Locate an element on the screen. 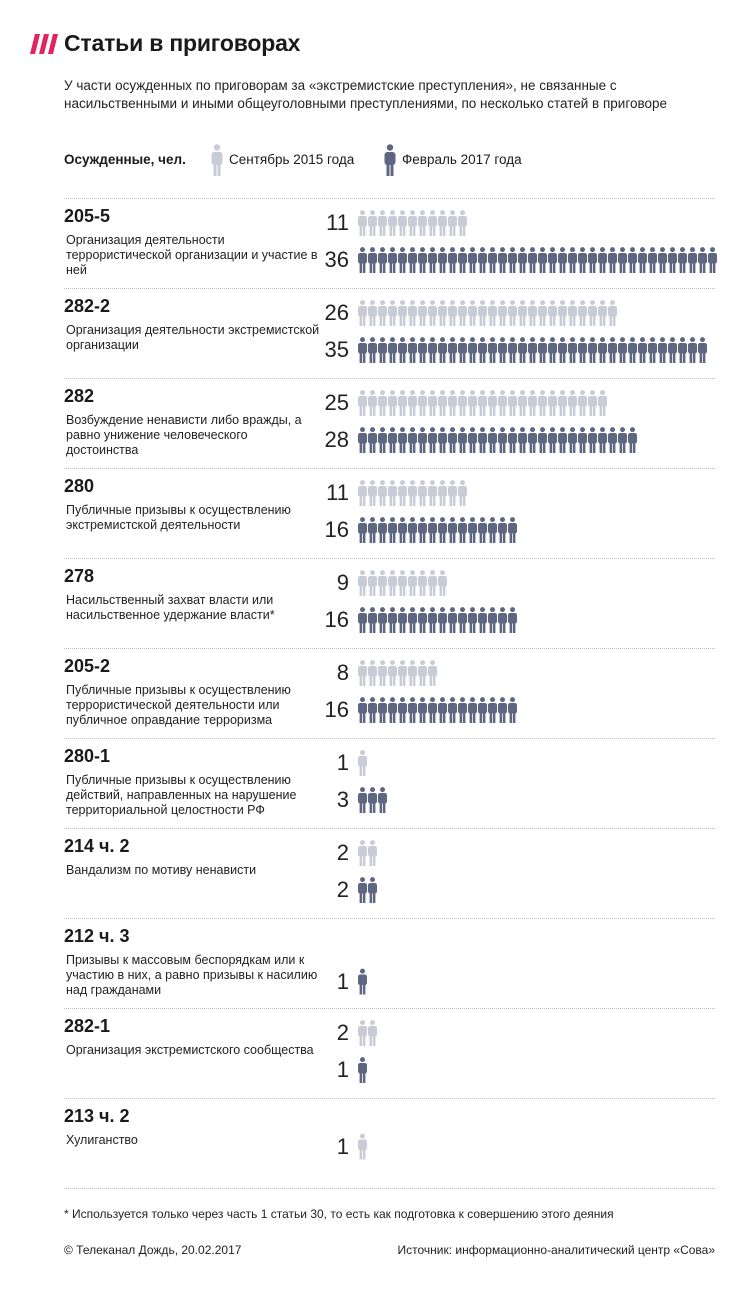  value-2015: 26 is located at coordinates (336, 312).